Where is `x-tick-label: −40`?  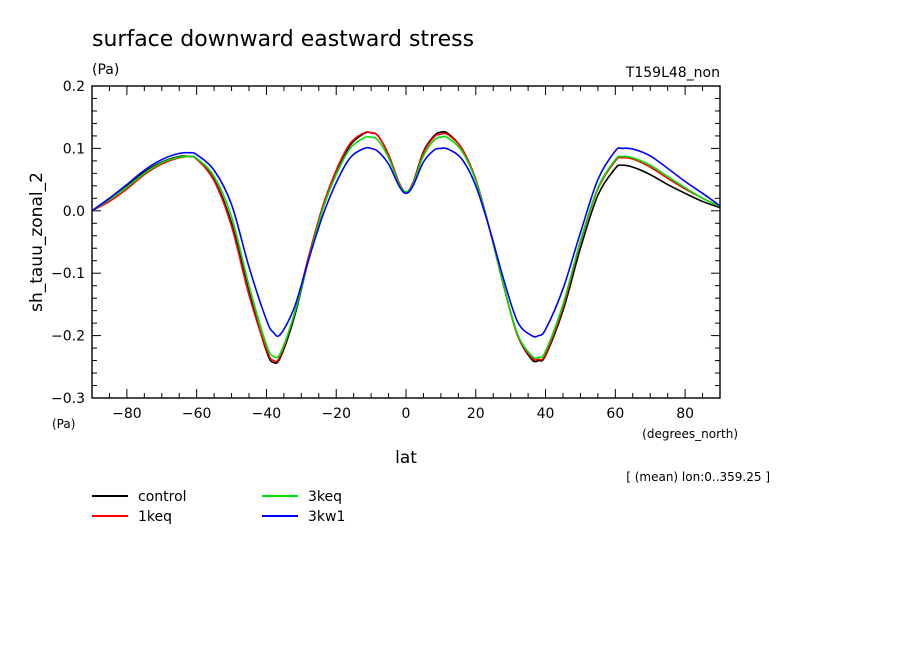 x-tick-label: −40 is located at coordinates (267, 414).